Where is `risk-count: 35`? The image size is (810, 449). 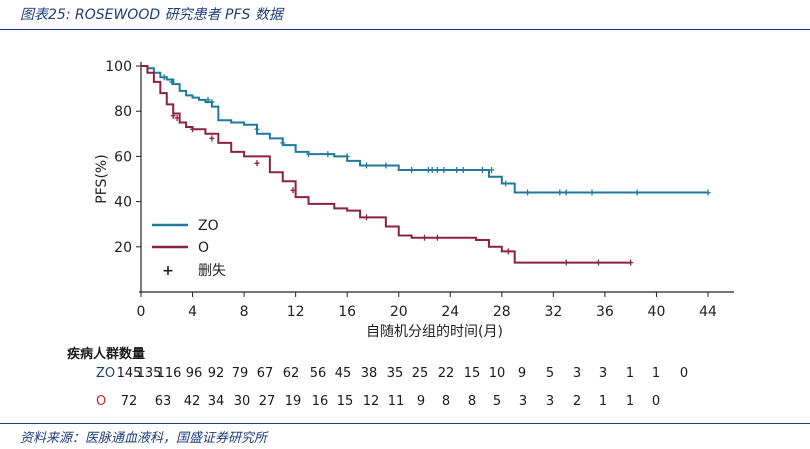
risk-count: 35 is located at coordinates (395, 373).